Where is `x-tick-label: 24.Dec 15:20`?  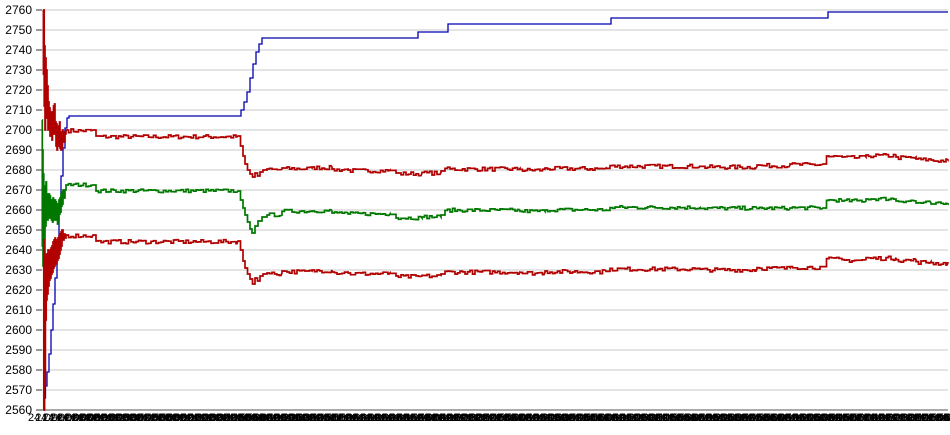 x-tick-label: 24.Dec 15:20 is located at coordinates (694, 418).